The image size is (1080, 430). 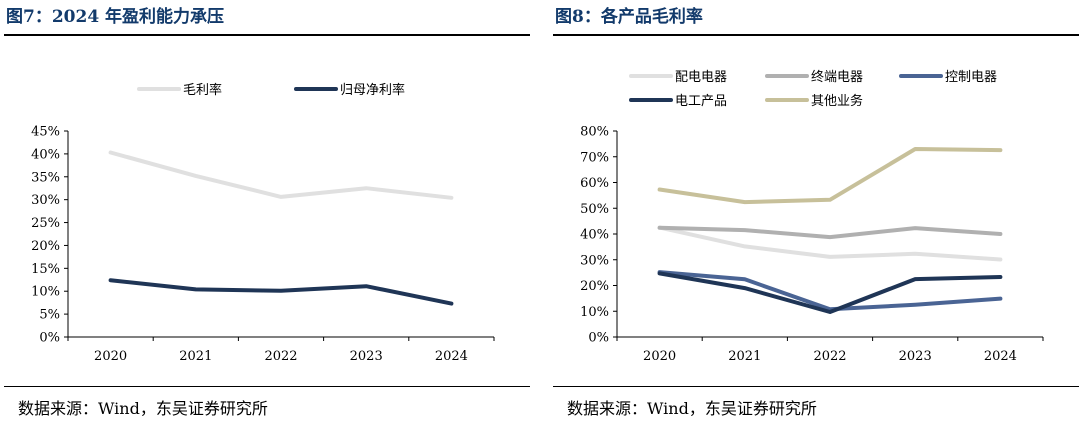 What do you see at coordinates (594, 183) in the screenshot?
I see `y-tick-label: 60%` at bounding box center [594, 183].